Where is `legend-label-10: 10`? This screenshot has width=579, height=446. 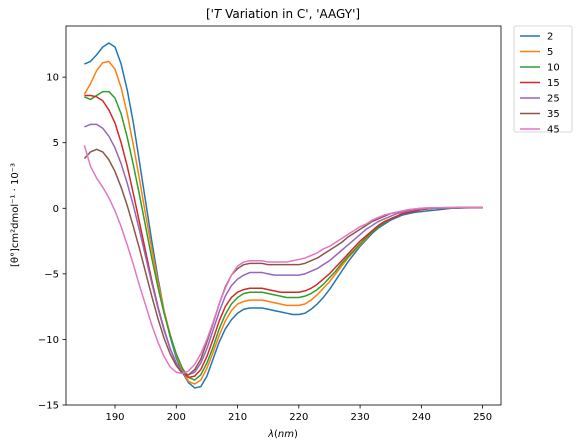
legend-label-10: 10 is located at coordinates (553, 68).